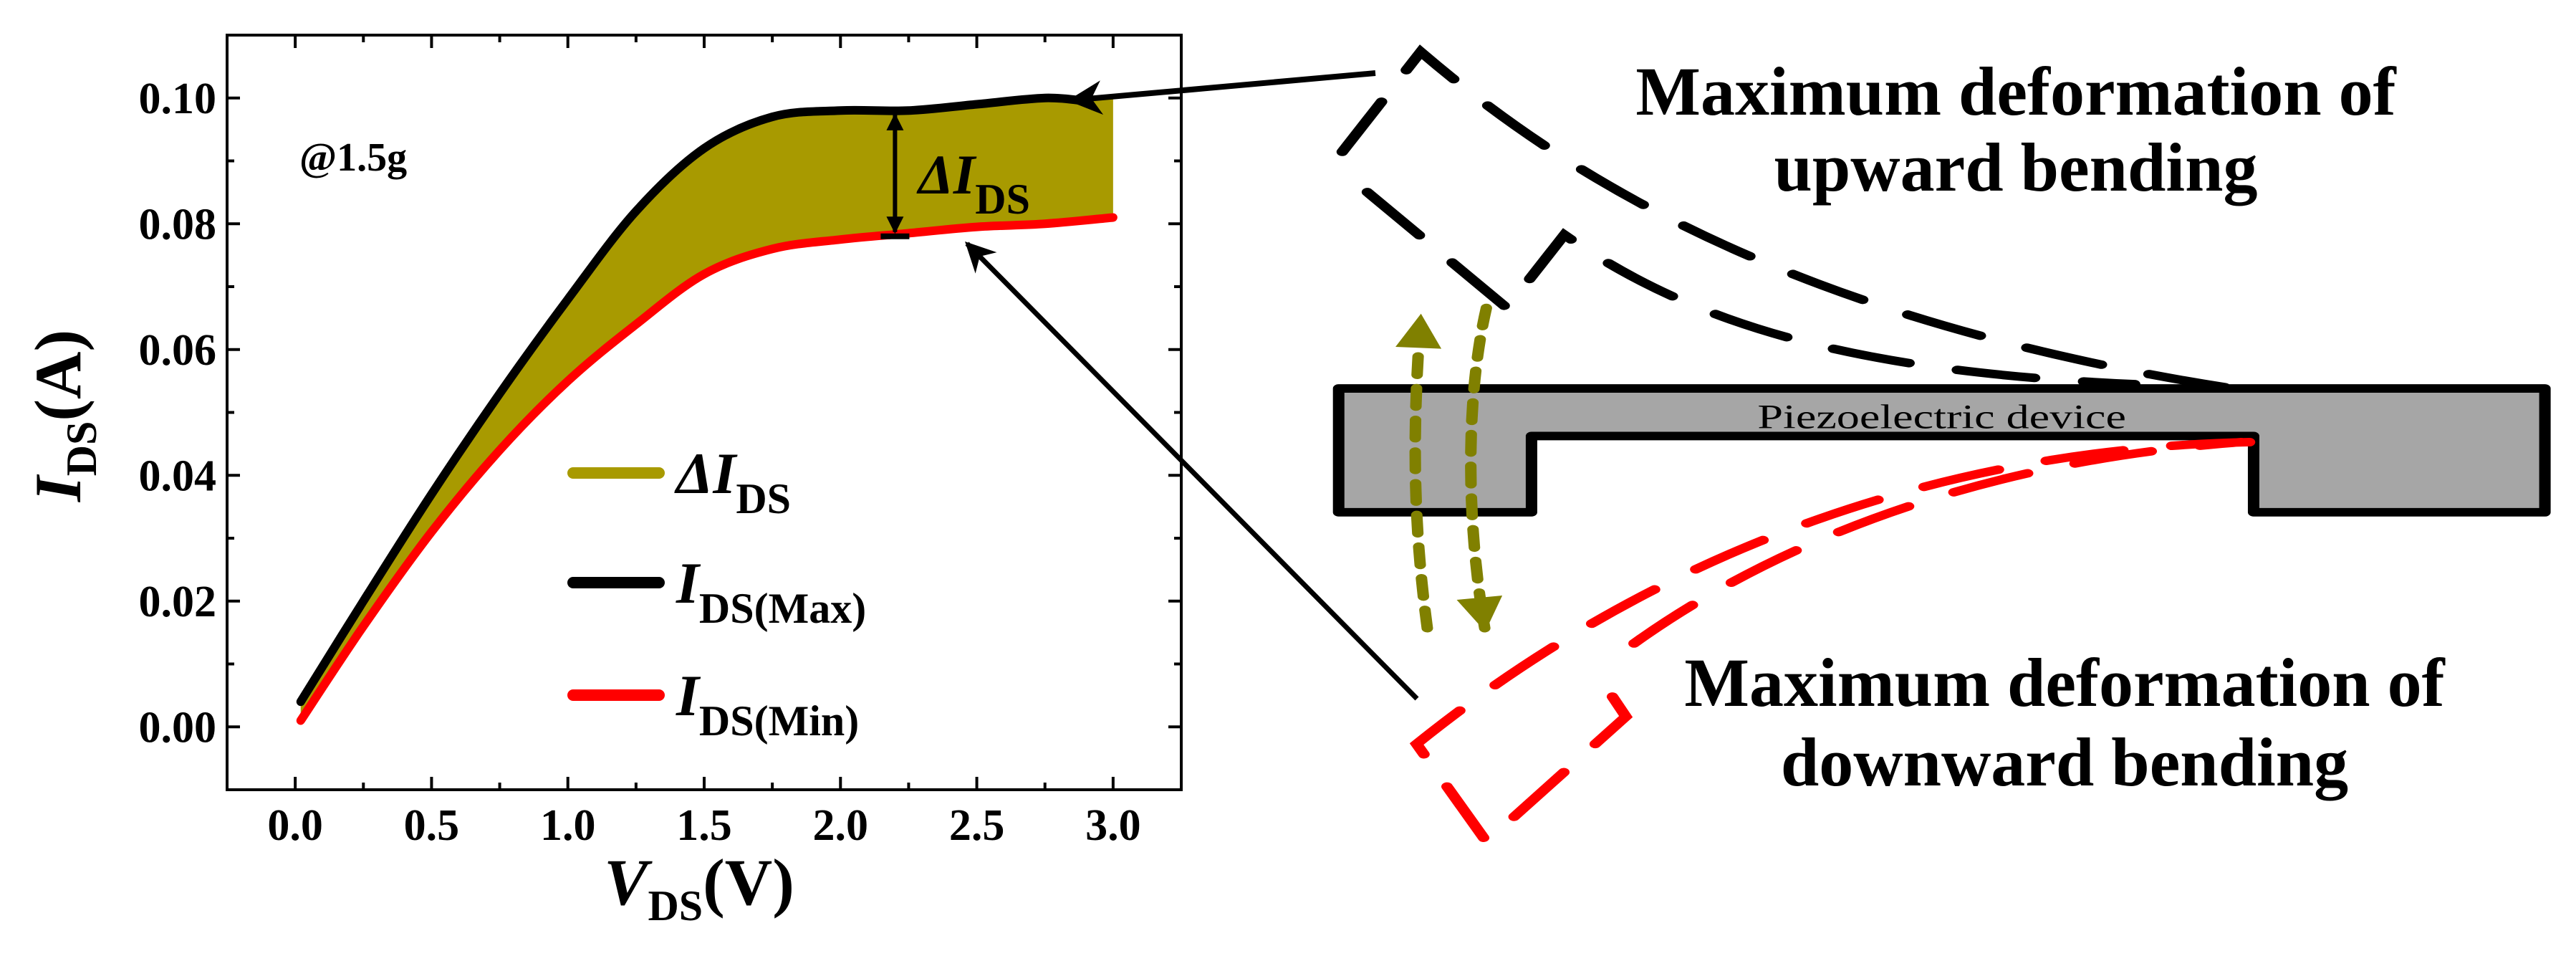 This screenshot has width=2576, height=956. I want to click on device-label: Piezoelectric device, so click(1941, 417).